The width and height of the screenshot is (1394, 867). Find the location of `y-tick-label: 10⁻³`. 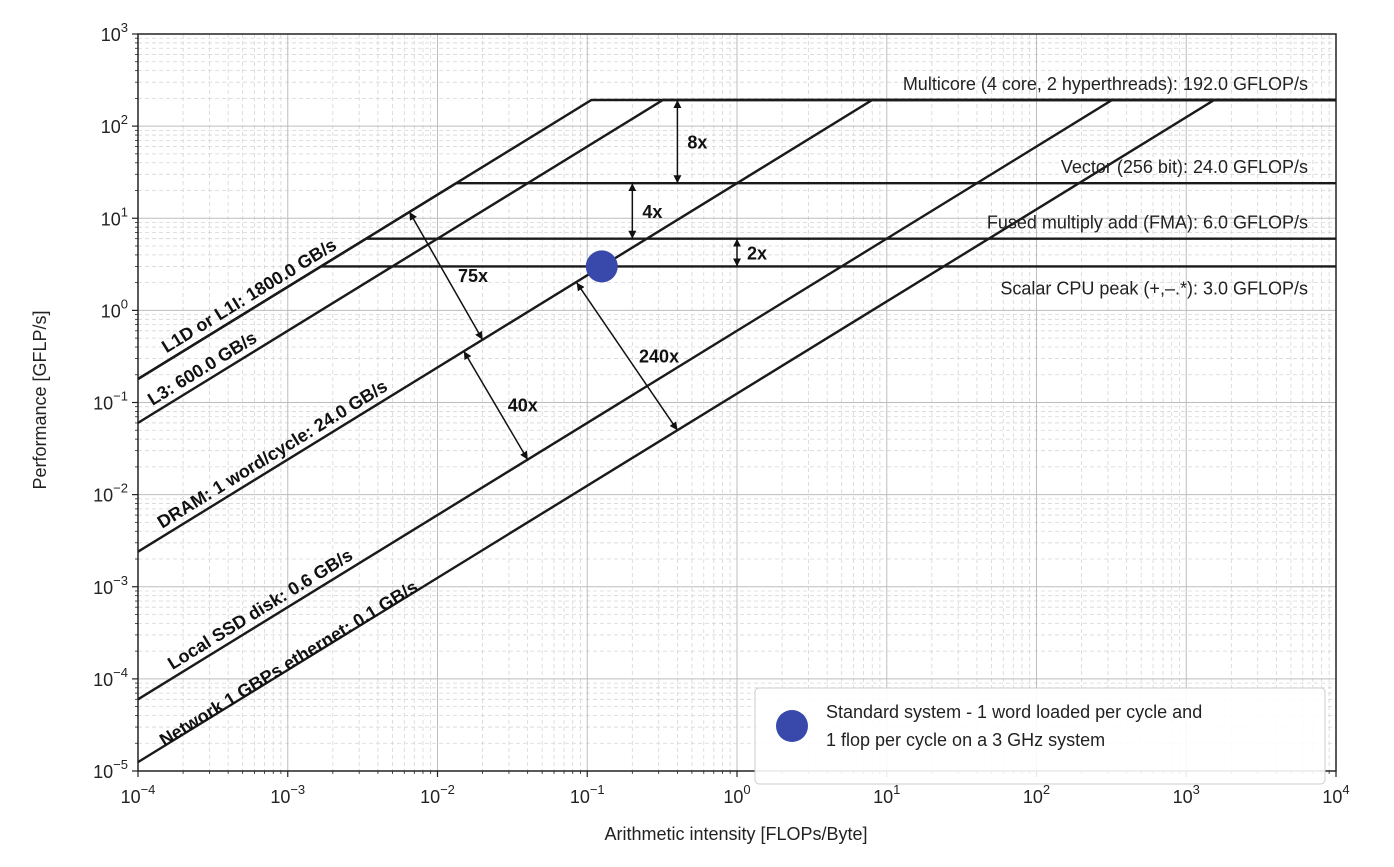

y-tick-label: 10⁻³ is located at coordinates (110, 585).